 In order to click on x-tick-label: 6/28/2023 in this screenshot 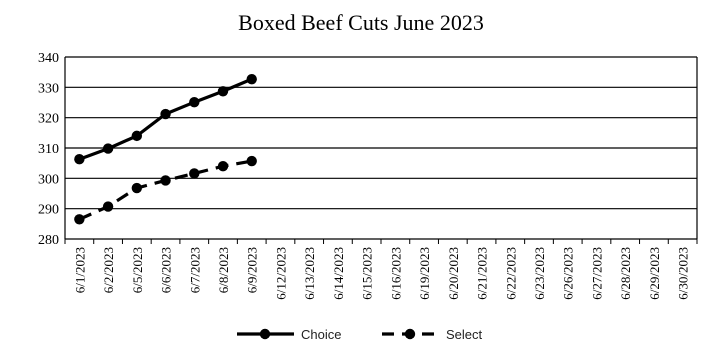, I will do `click(625, 273)`.